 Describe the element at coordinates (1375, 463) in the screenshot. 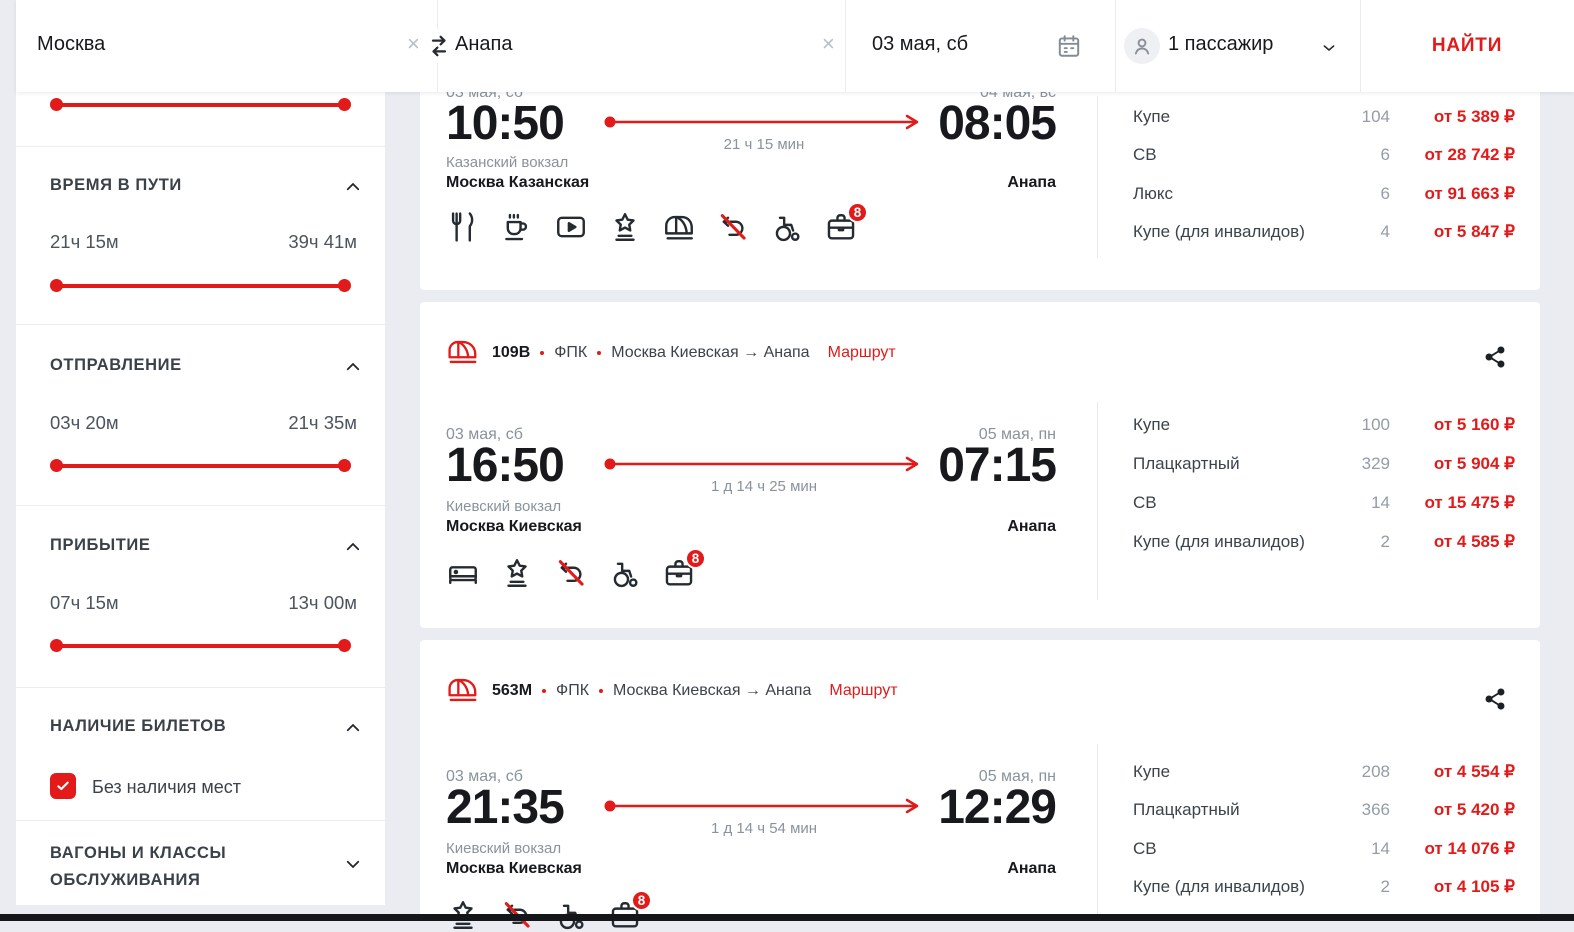

I see `seats-count: 329` at that location.